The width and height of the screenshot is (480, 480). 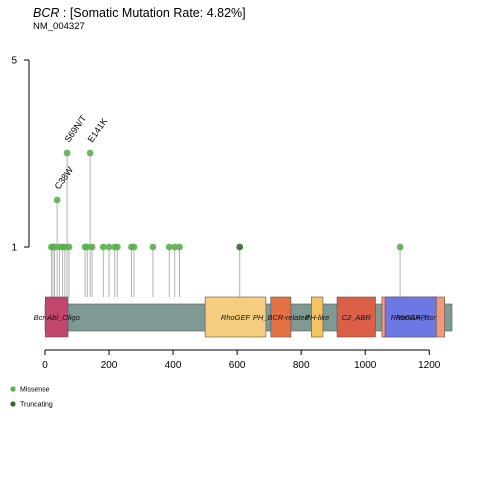 What do you see at coordinates (109, 365) in the screenshot?
I see `x-tick-label: 200` at bounding box center [109, 365].